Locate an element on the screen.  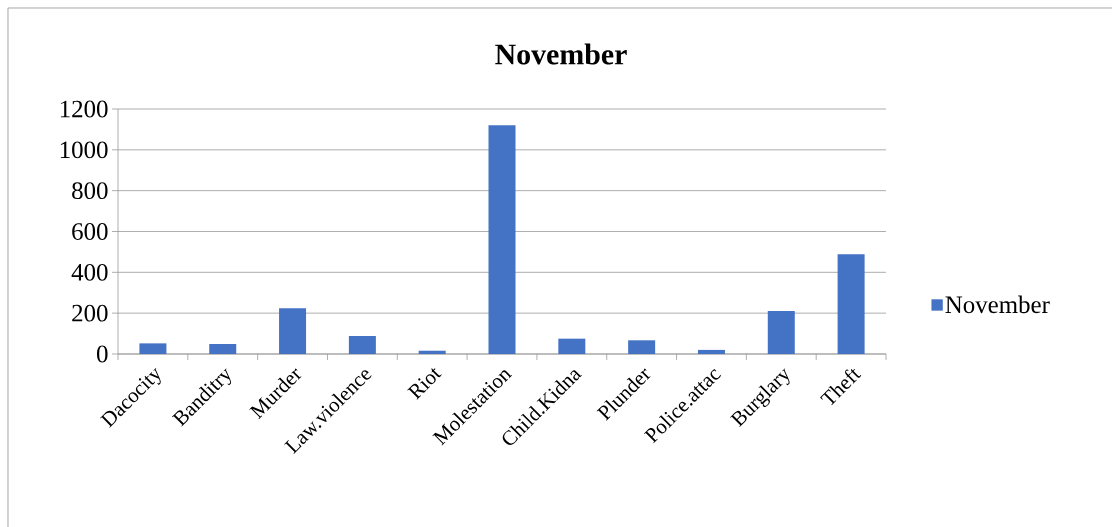
legend-label: November is located at coordinates (997, 304).